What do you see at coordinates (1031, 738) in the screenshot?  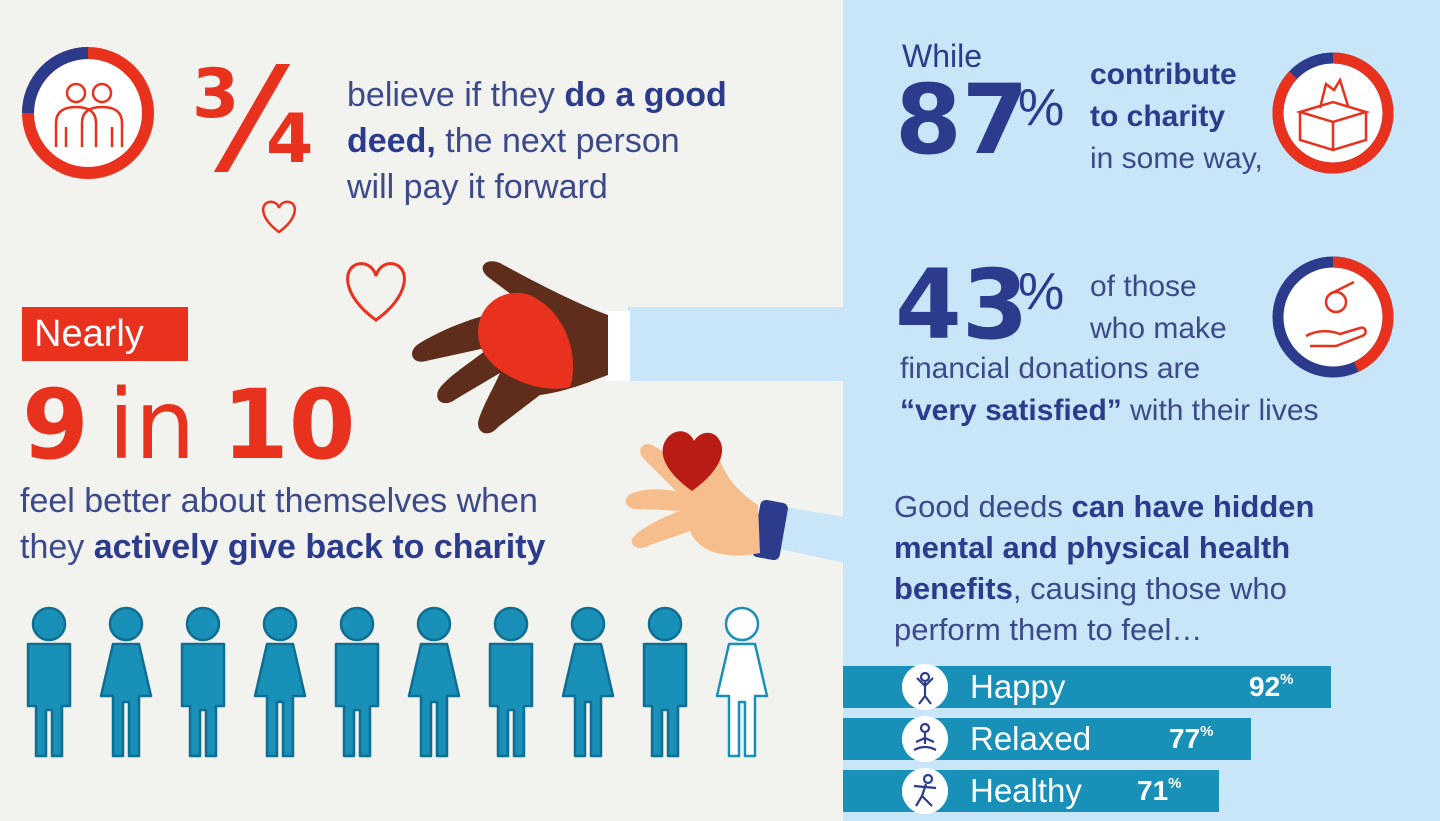 I see `bar-label: Relaxed` at bounding box center [1031, 738].